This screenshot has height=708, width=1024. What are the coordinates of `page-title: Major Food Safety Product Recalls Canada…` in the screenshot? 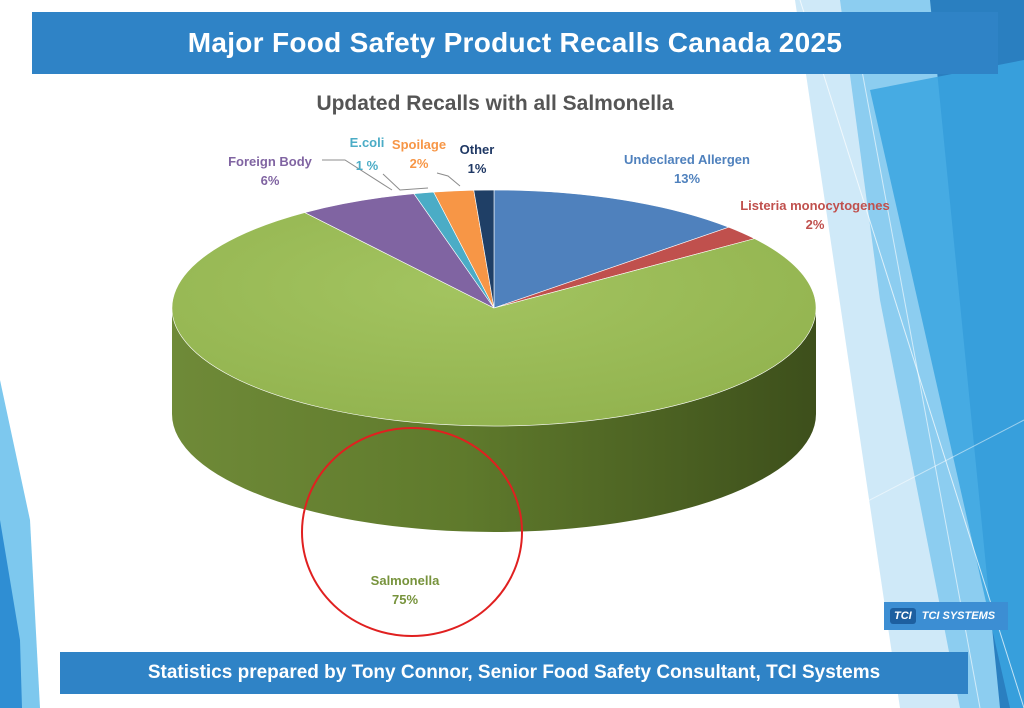 It's located at (515, 43).